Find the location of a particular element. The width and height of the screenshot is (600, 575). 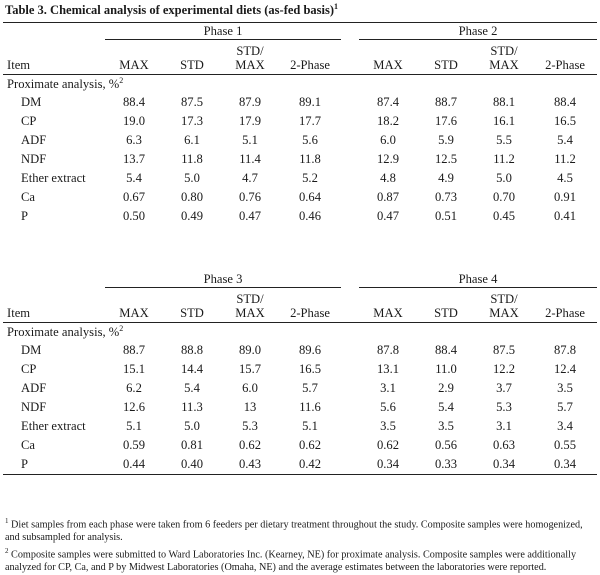

table-cell: 0.40 is located at coordinates (192, 465).